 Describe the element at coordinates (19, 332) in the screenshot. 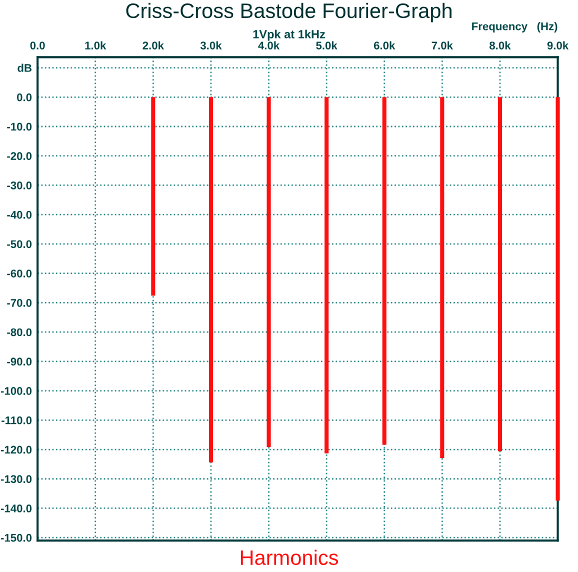

I see `y-tick-label: -80.0` at that location.